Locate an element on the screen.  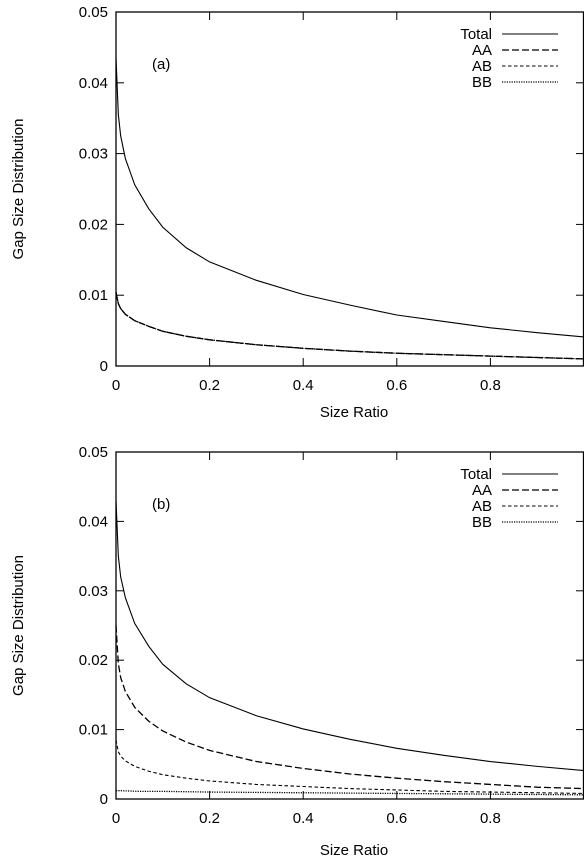
series-line-aa is located at coordinates (349, 326).